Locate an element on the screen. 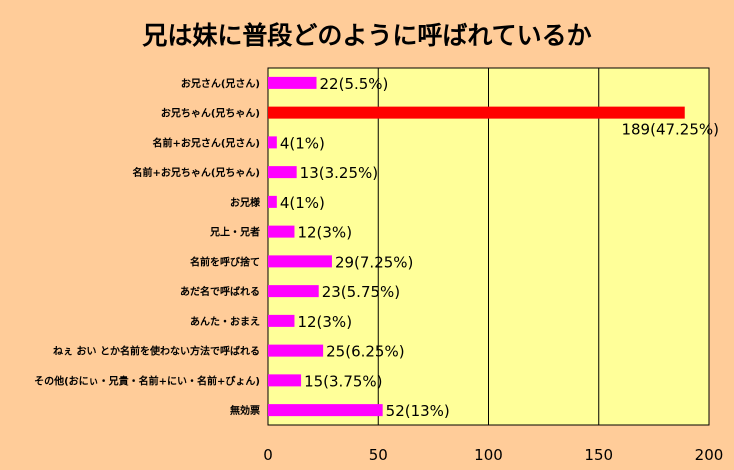  x-tick-labels: 0 50 100 150 200 is located at coordinates (493, 455).